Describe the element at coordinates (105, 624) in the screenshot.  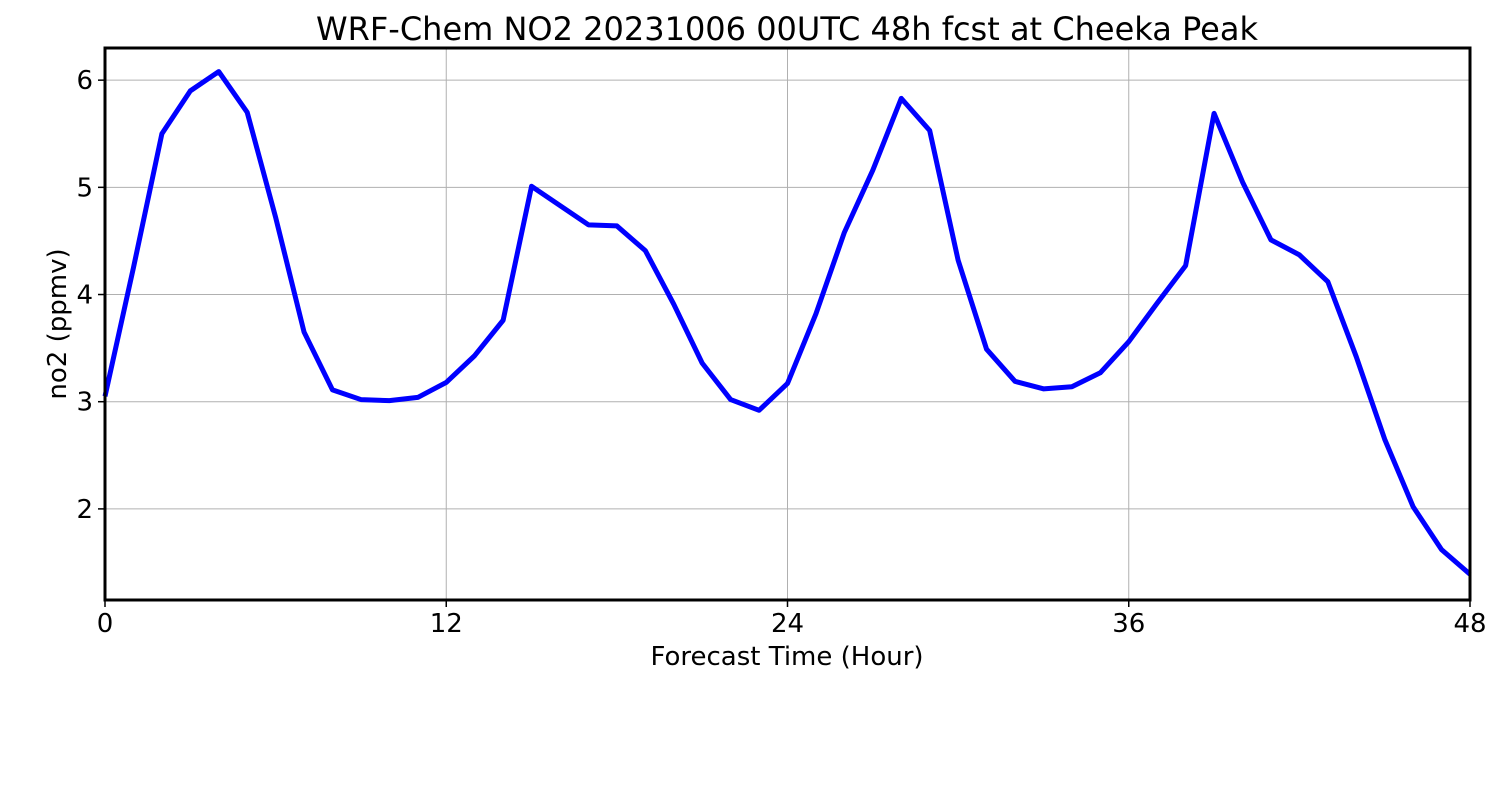
I see `x-tick-label: 0` at that location.